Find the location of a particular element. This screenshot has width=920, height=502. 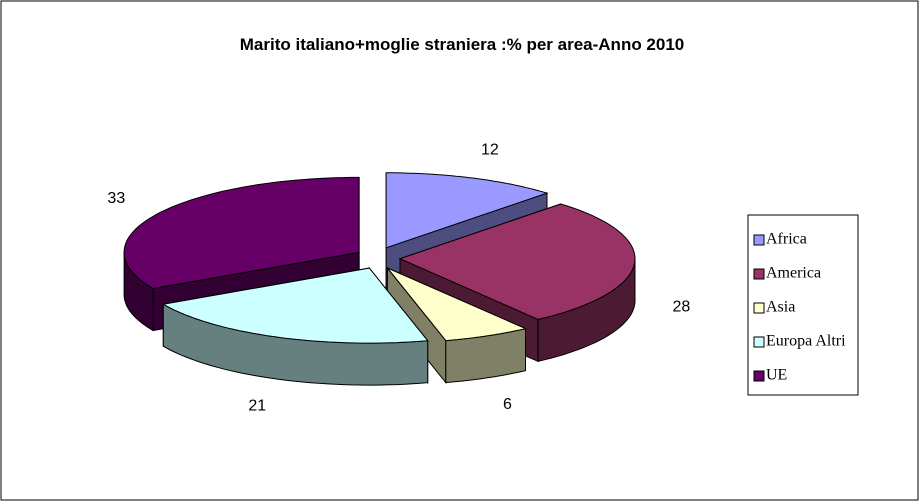

legend-label: America is located at coordinates (793, 273).